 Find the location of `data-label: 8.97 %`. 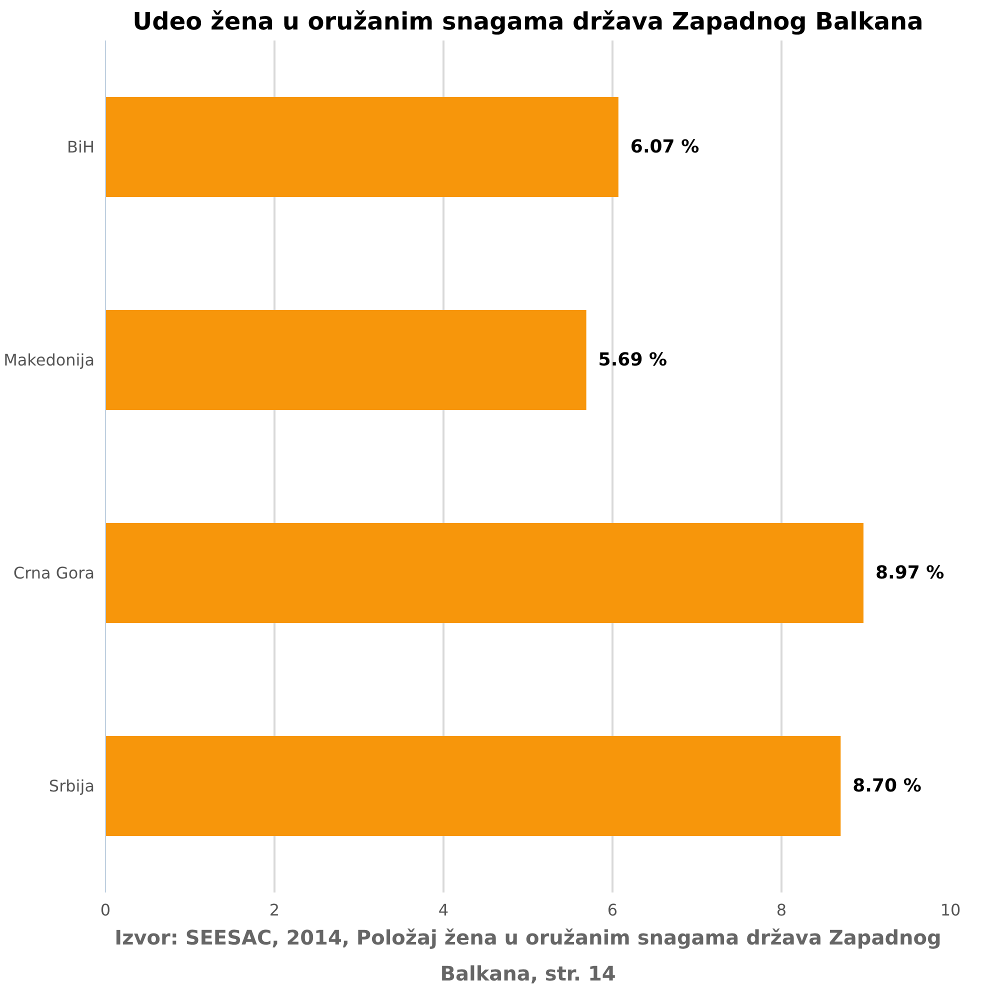

data-label: 8.97 % is located at coordinates (909, 573).